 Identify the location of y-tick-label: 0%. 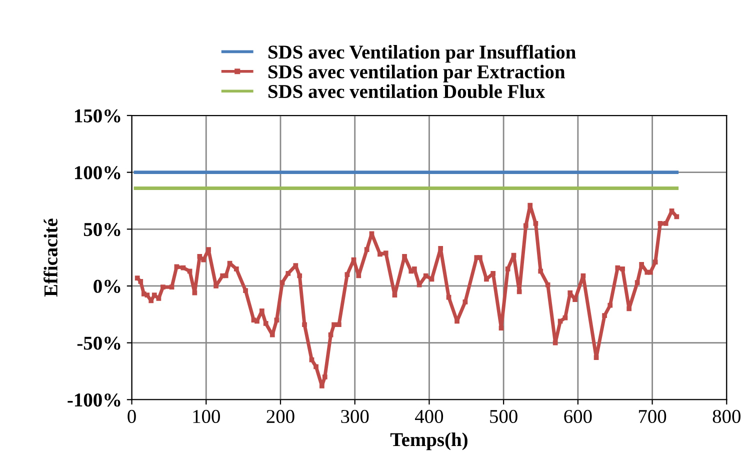
(107, 286).